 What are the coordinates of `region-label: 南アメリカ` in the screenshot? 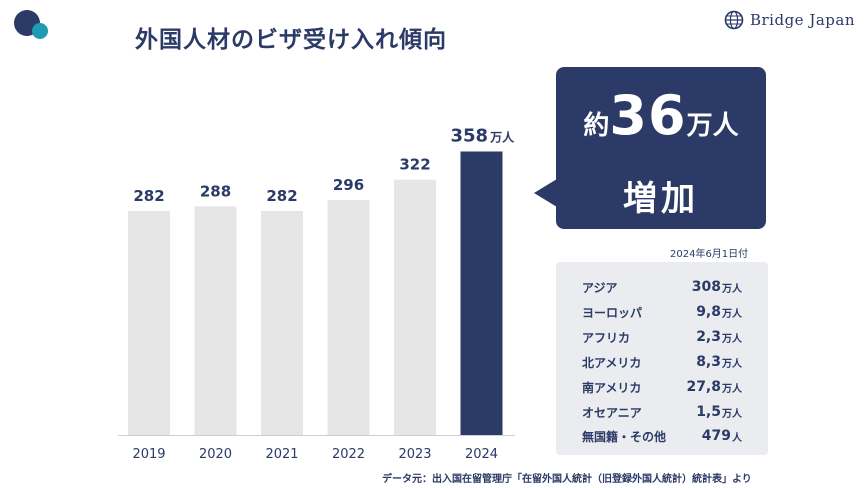 It's located at (612, 387).